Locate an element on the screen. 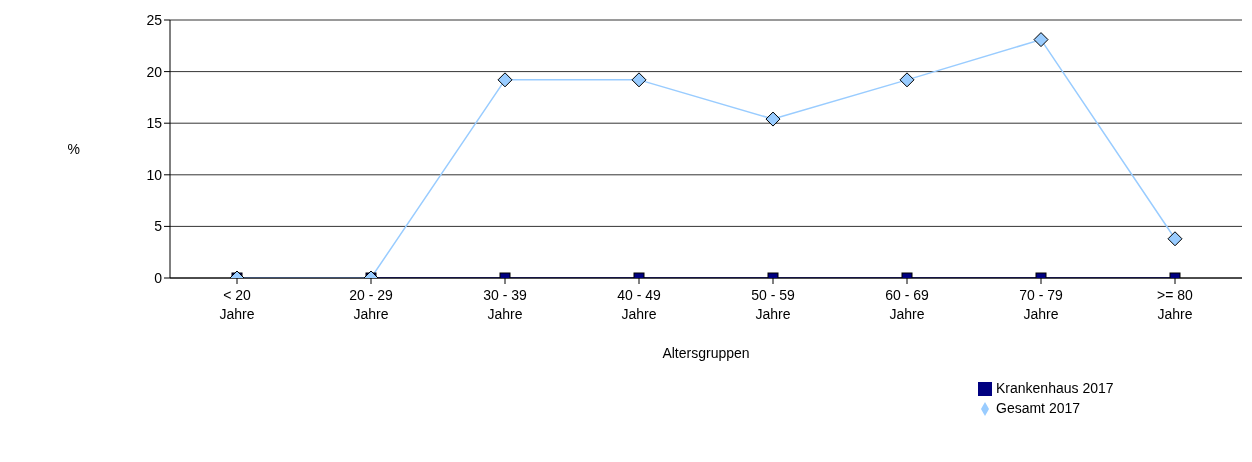 Image resolution: width=1252 pixels, height=462 pixels. x-tick-label: >= 80 Jahre is located at coordinates (1175, 304).